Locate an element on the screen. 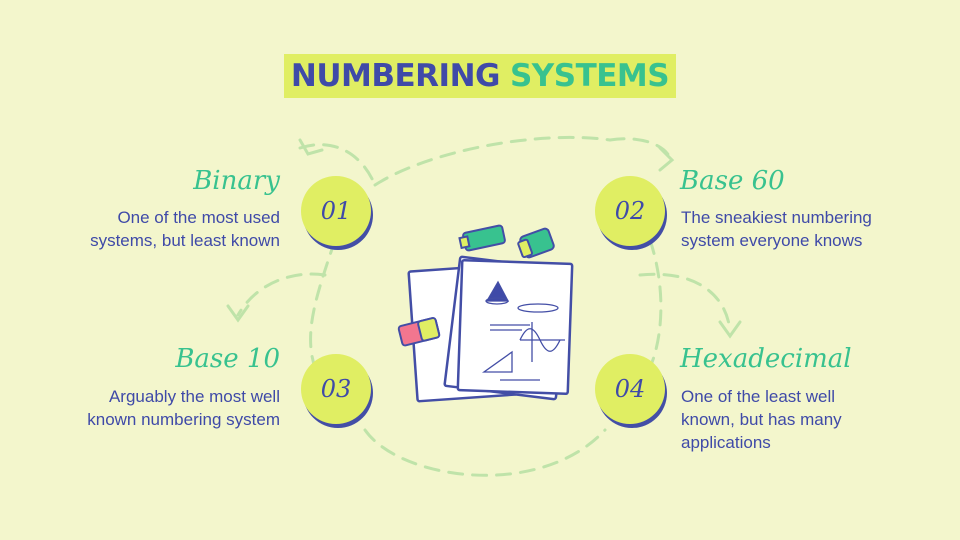 The image size is (960, 540). badge-number: 01 is located at coordinates (336, 211).